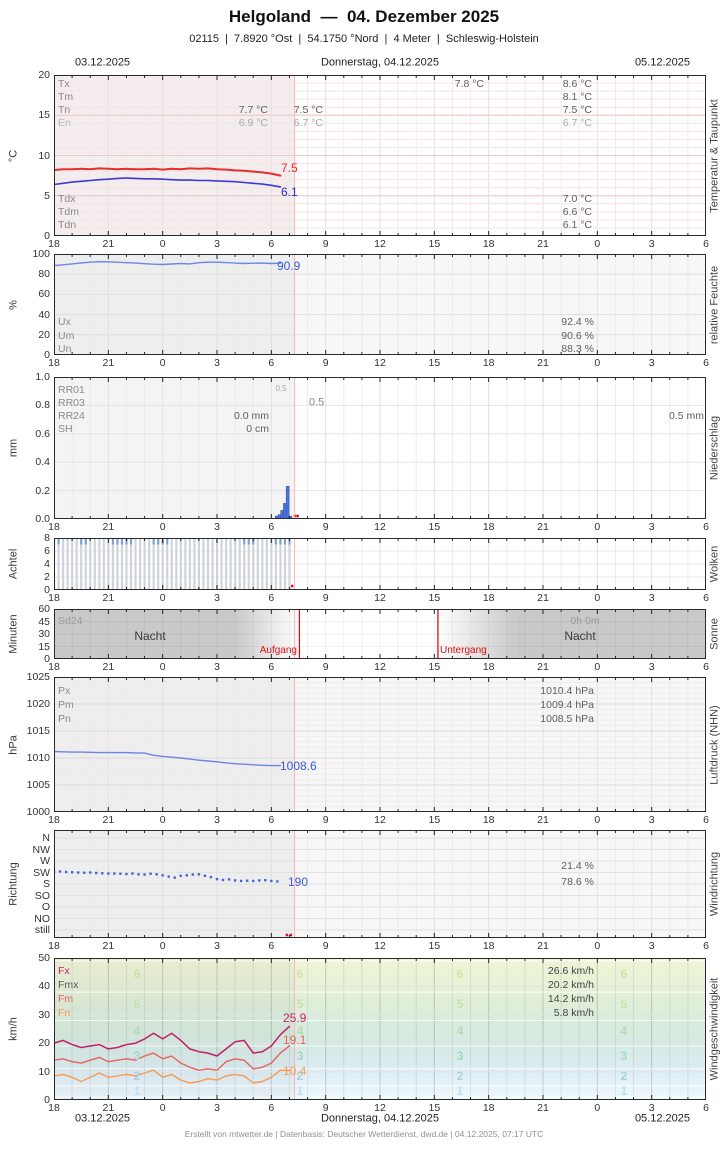 The width and height of the screenshot is (728, 1150). What do you see at coordinates (66, 998) in the screenshot?
I see `panel-label: Fm` at bounding box center [66, 998].